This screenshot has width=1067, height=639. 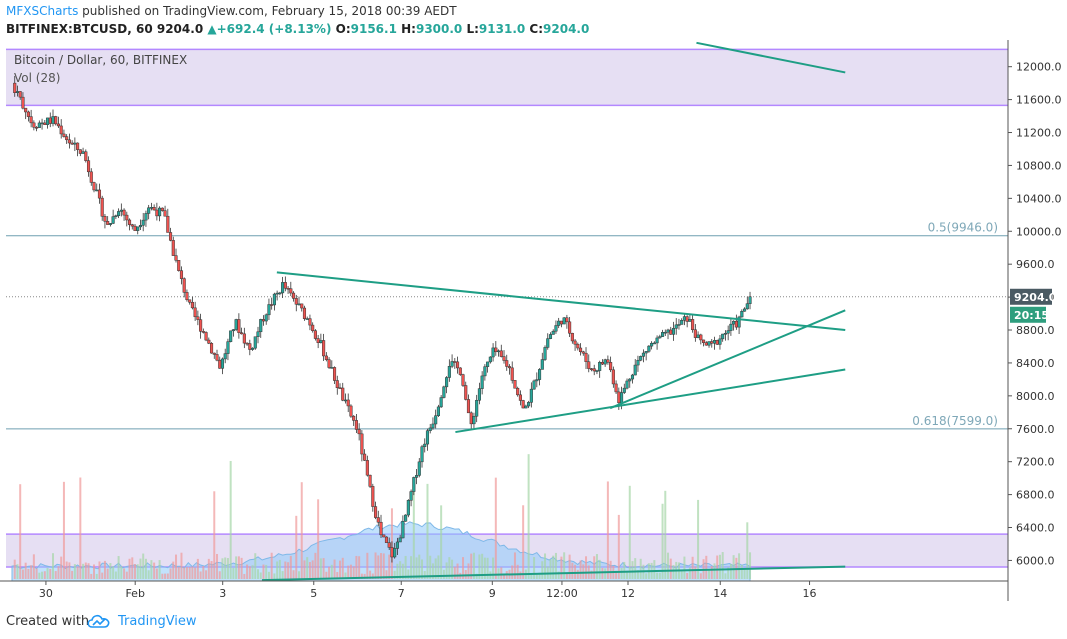 I want to click on price-axis-tick-label: 8800.0, so click(x=1035, y=330).